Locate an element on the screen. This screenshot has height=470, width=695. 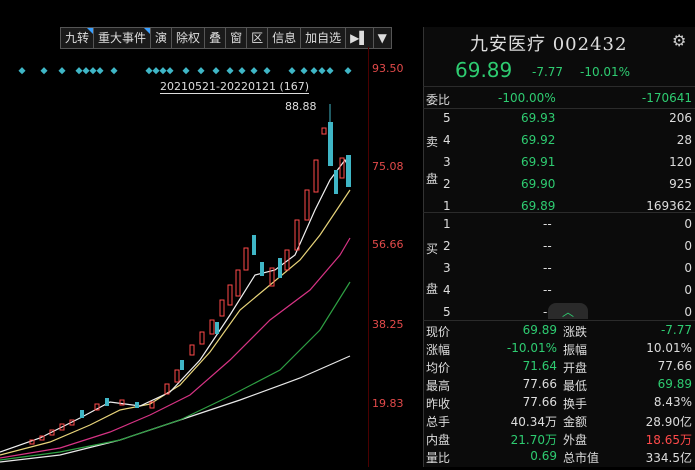
buy-level: 4 is located at coordinates (447, 290).